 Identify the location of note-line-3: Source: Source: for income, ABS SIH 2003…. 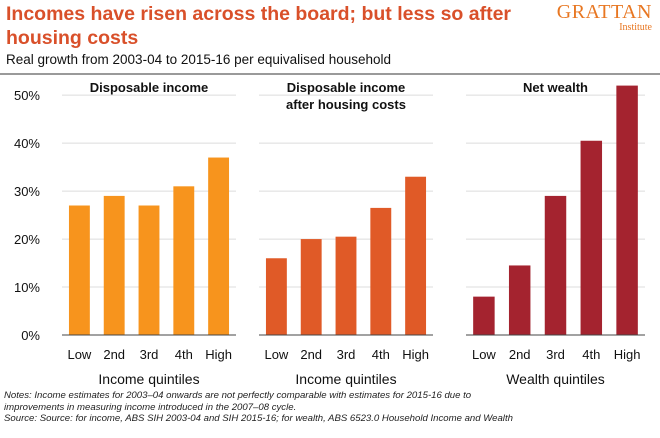
(258, 418).